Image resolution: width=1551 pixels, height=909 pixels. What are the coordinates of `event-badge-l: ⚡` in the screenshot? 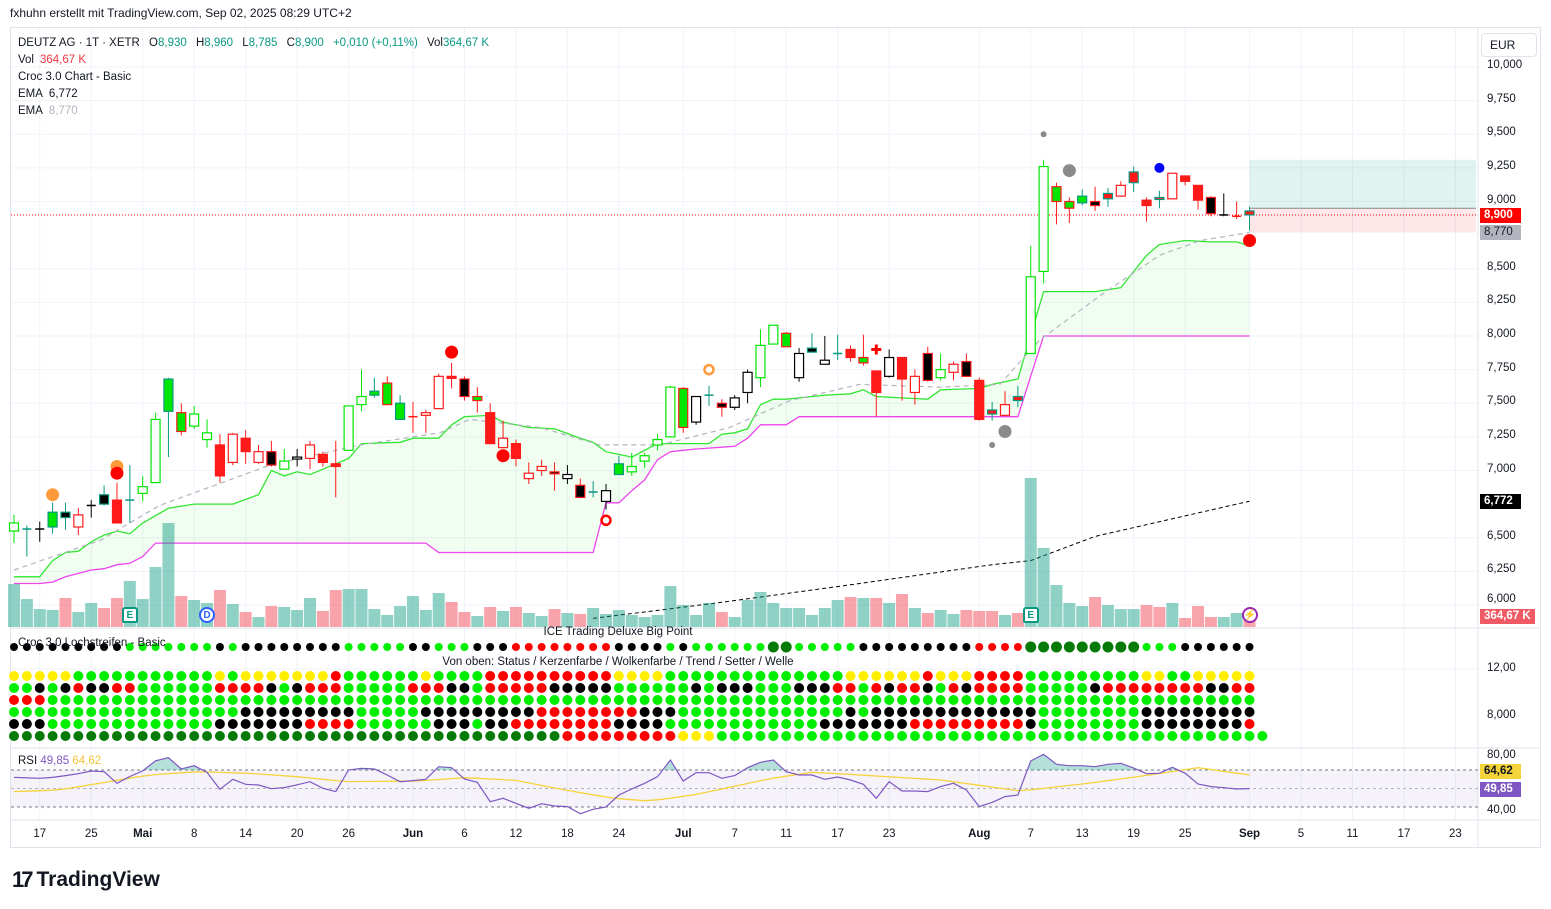 It's located at (1249, 615).